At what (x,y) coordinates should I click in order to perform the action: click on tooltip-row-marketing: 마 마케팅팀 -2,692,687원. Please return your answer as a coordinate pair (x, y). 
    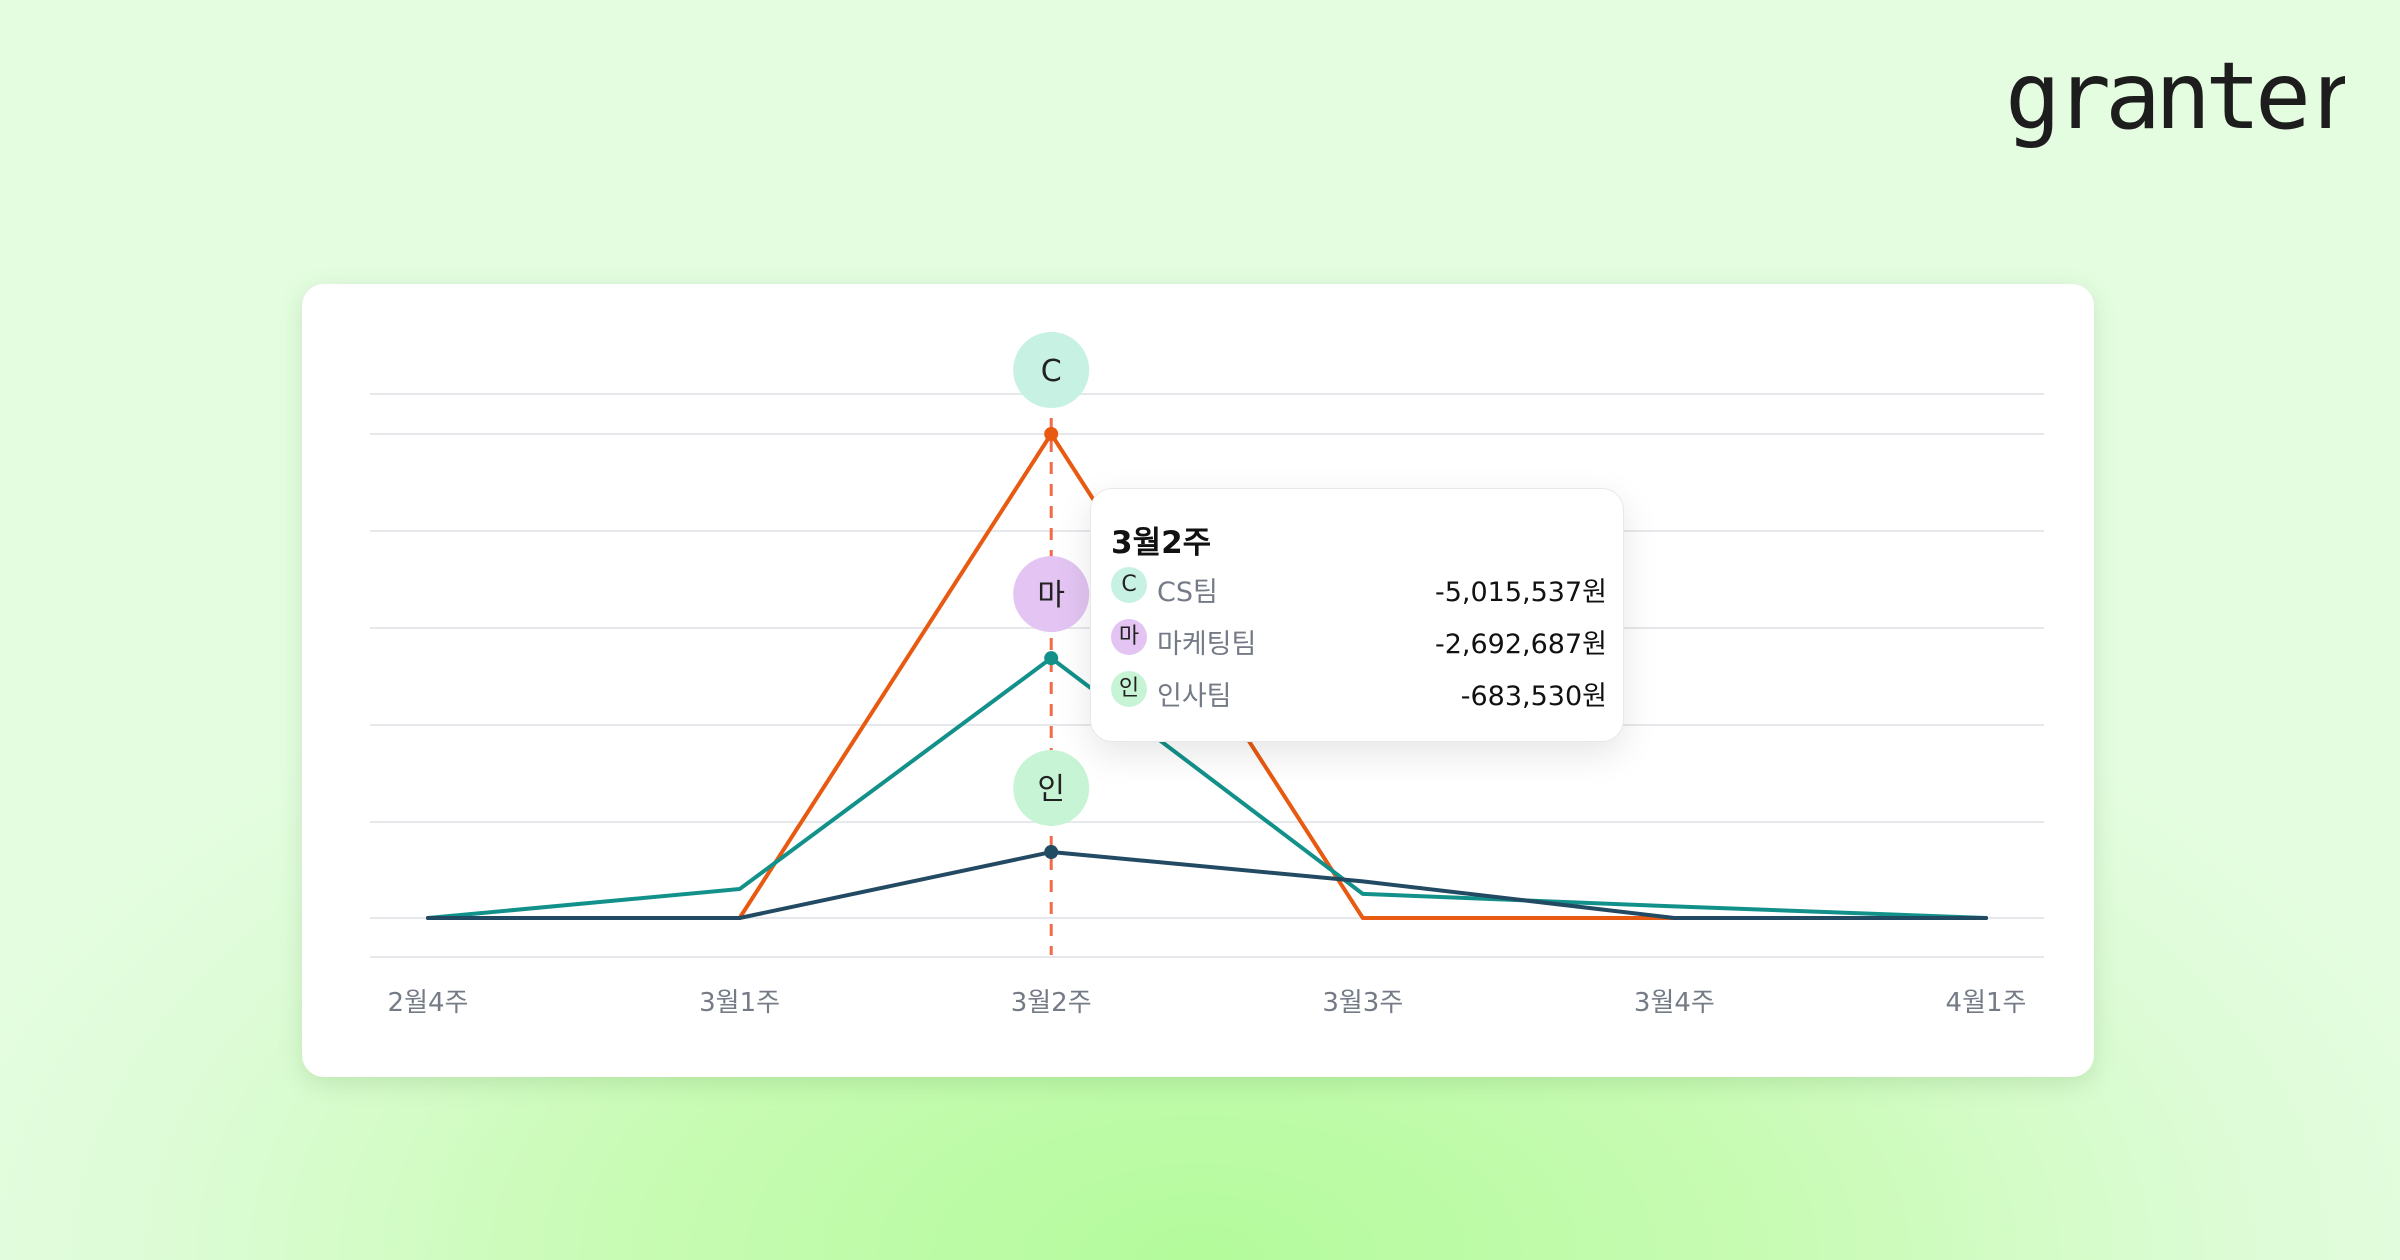
    Looking at the image, I should click on (1359, 638).